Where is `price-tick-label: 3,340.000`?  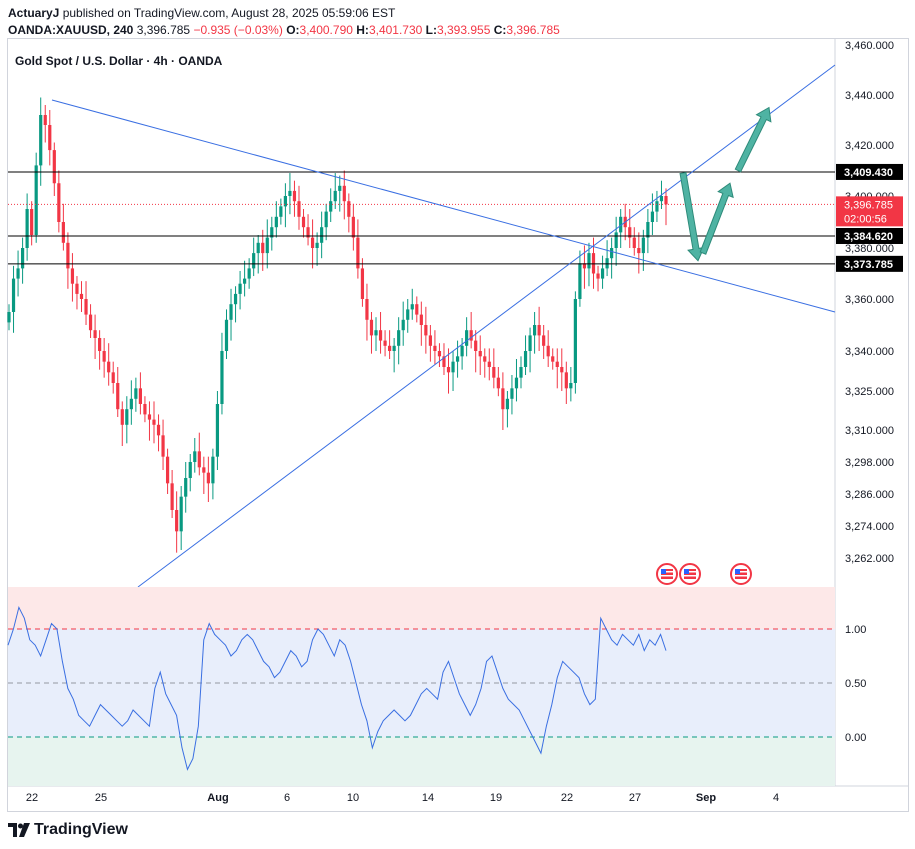 price-tick-label: 3,340.000 is located at coordinates (869, 352).